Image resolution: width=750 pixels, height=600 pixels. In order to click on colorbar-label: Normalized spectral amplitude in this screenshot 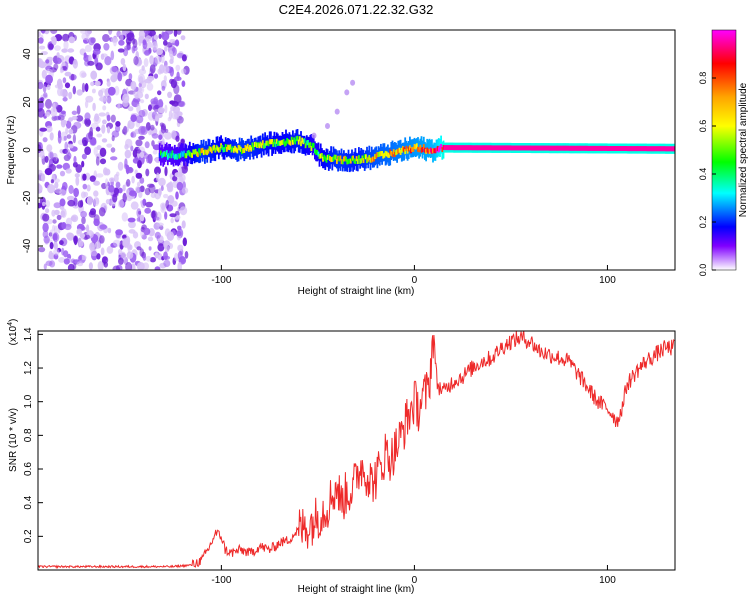, I will do `click(743, 149)`.